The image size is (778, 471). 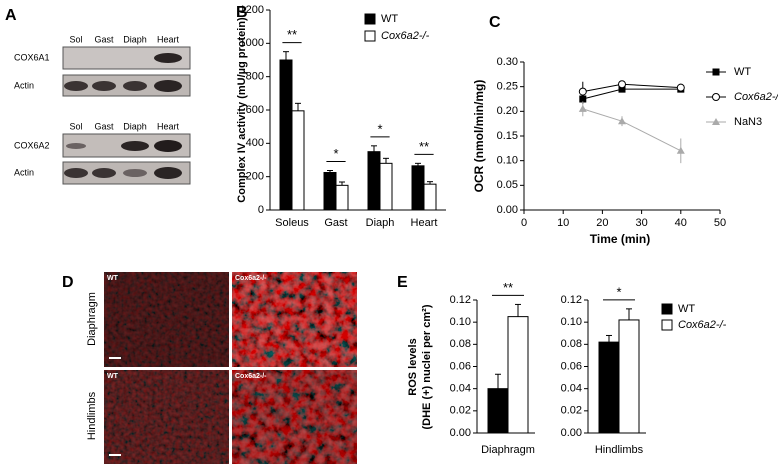 I want to click on y-tick-label: 0.06, so click(x=460, y=366).